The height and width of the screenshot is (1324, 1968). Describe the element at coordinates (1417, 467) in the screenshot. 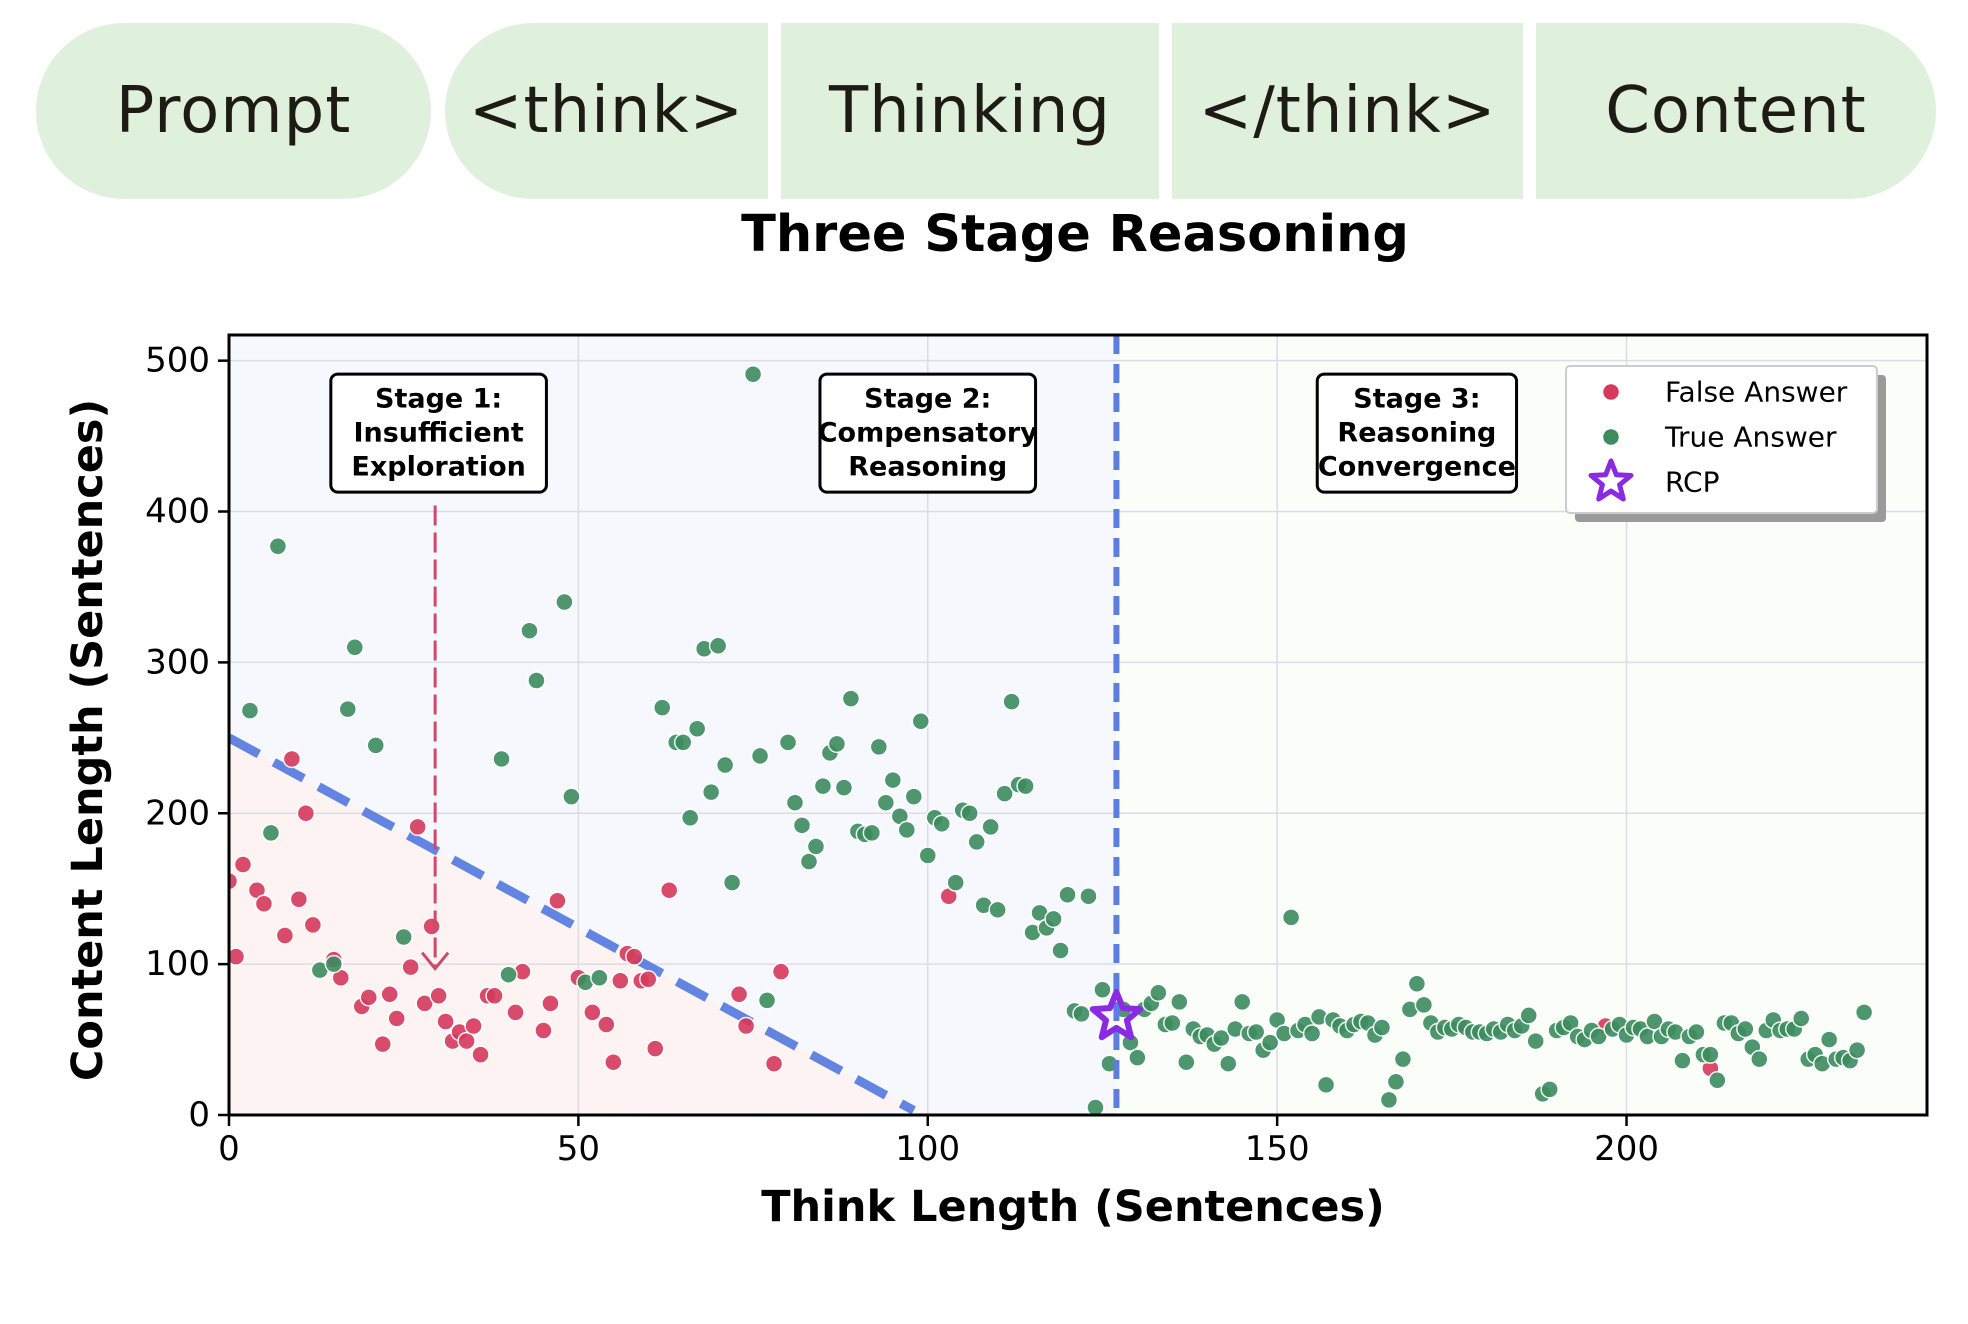

I see `stage-label-text: Convergence` at that location.